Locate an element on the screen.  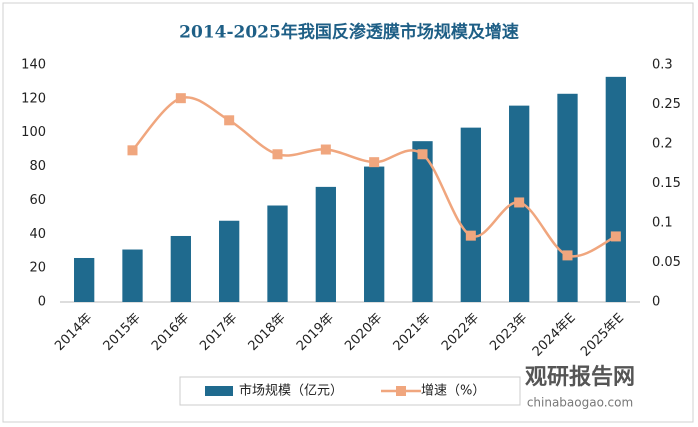
legend-label: 增速（%） is located at coordinates (453, 391).